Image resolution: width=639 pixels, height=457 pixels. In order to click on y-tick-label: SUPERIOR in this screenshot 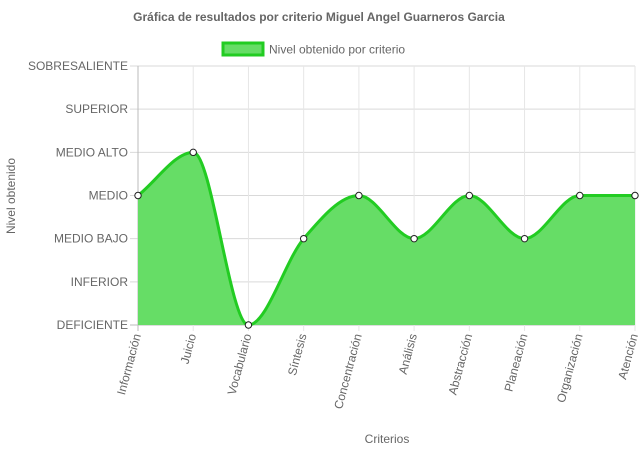, I will do `click(96, 109)`.